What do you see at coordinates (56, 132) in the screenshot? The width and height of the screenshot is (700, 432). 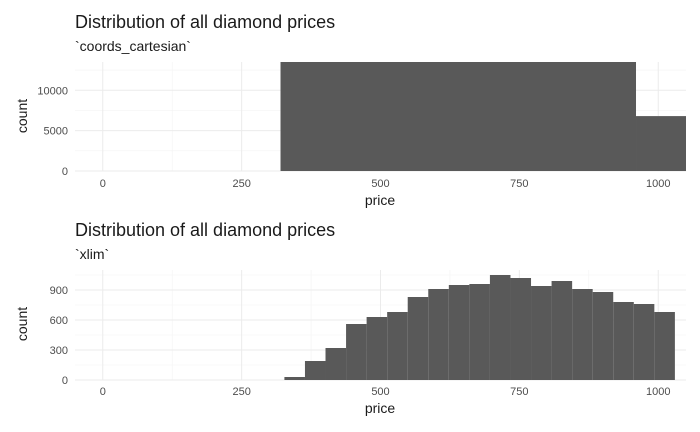 I see `y-tick-label: 5000` at bounding box center [56, 132].